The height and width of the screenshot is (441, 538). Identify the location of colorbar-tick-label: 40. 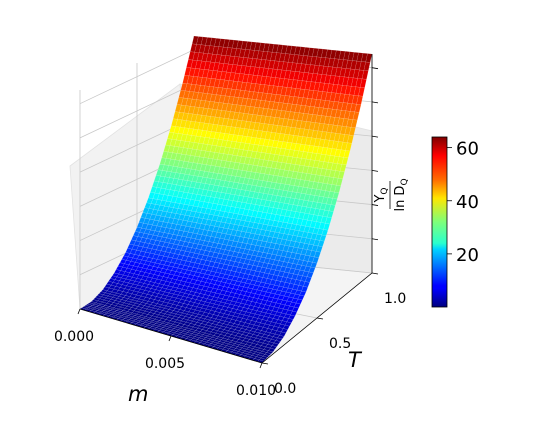
(467, 202).